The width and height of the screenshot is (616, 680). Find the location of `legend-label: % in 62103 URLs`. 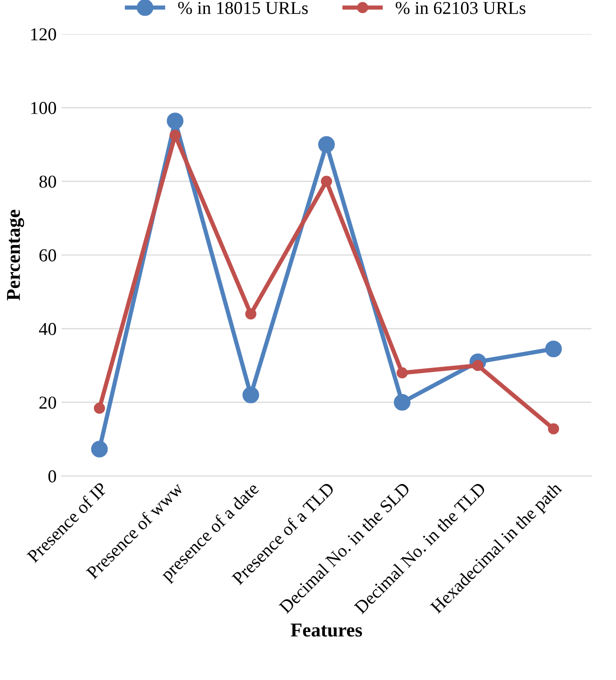

legend-label: % in 62103 URLs is located at coordinates (461, 8).